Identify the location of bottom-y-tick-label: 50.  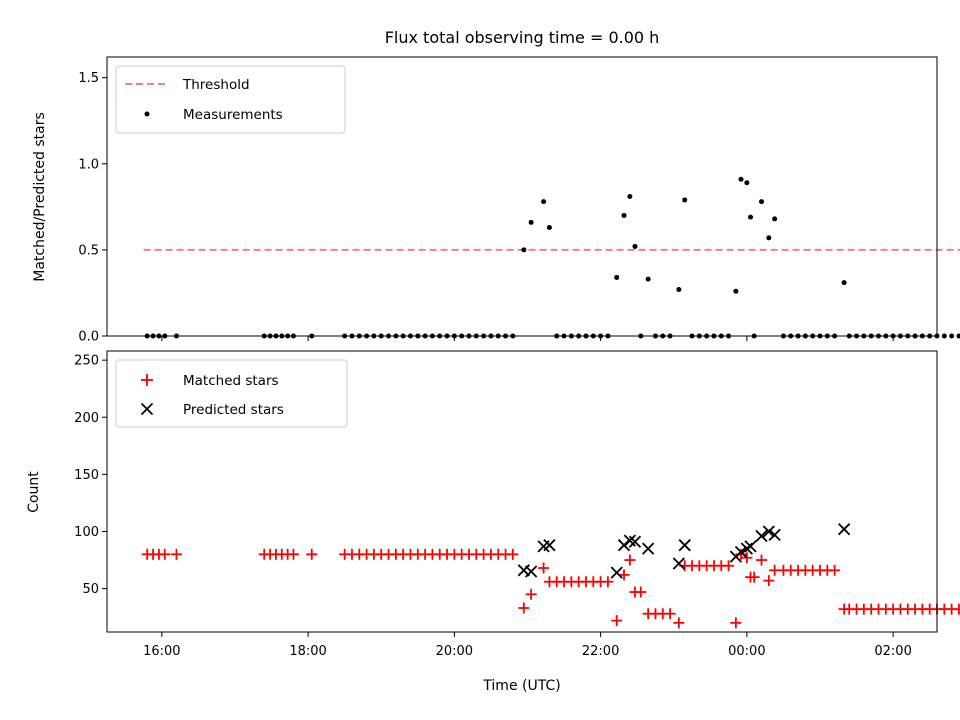
(90, 589).